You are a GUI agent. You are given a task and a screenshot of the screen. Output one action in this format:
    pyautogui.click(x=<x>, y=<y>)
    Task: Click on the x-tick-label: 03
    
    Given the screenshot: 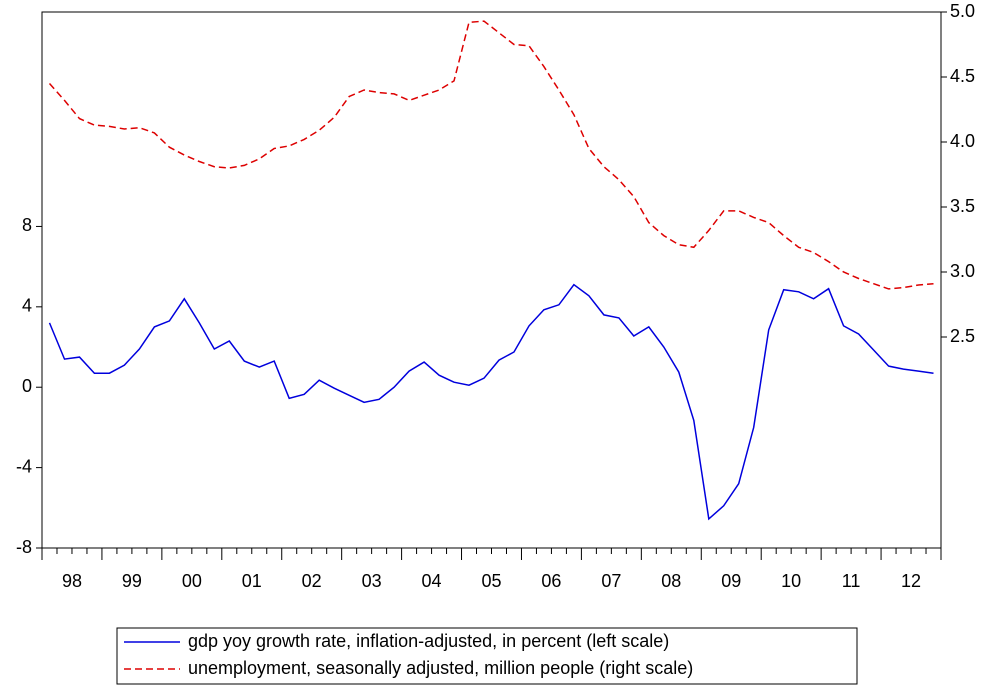 What is the action you would take?
    pyautogui.click(x=372, y=581)
    